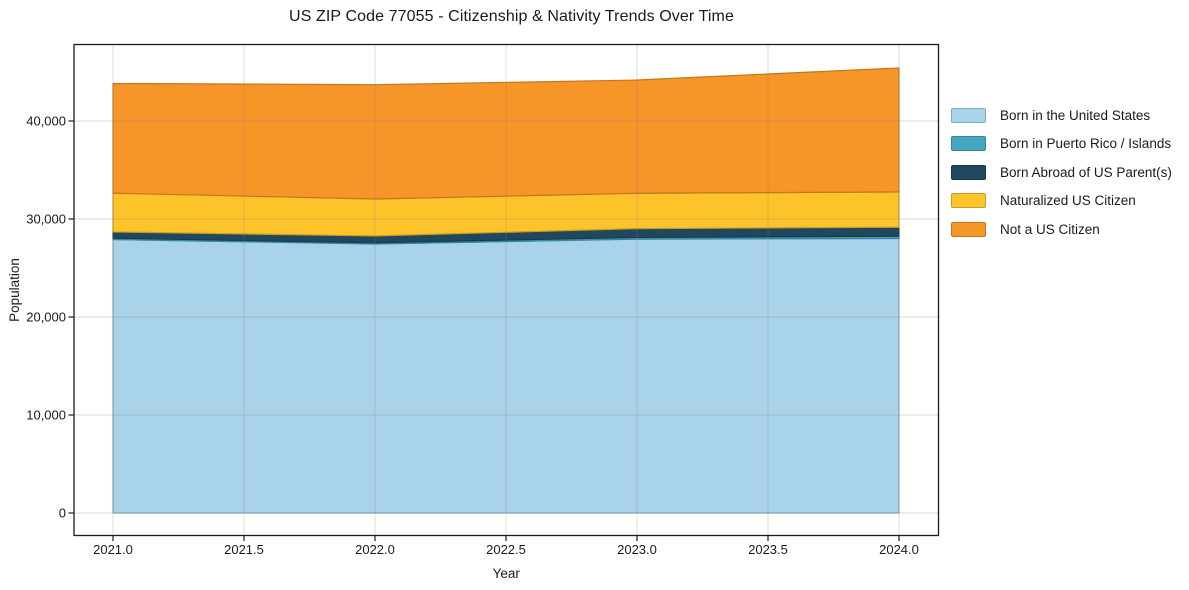 The image size is (1189, 590). What do you see at coordinates (968, 201) in the screenshot?
I see `legend-swatch-naturalized-us-citizen` at bounding box center [968, 201].